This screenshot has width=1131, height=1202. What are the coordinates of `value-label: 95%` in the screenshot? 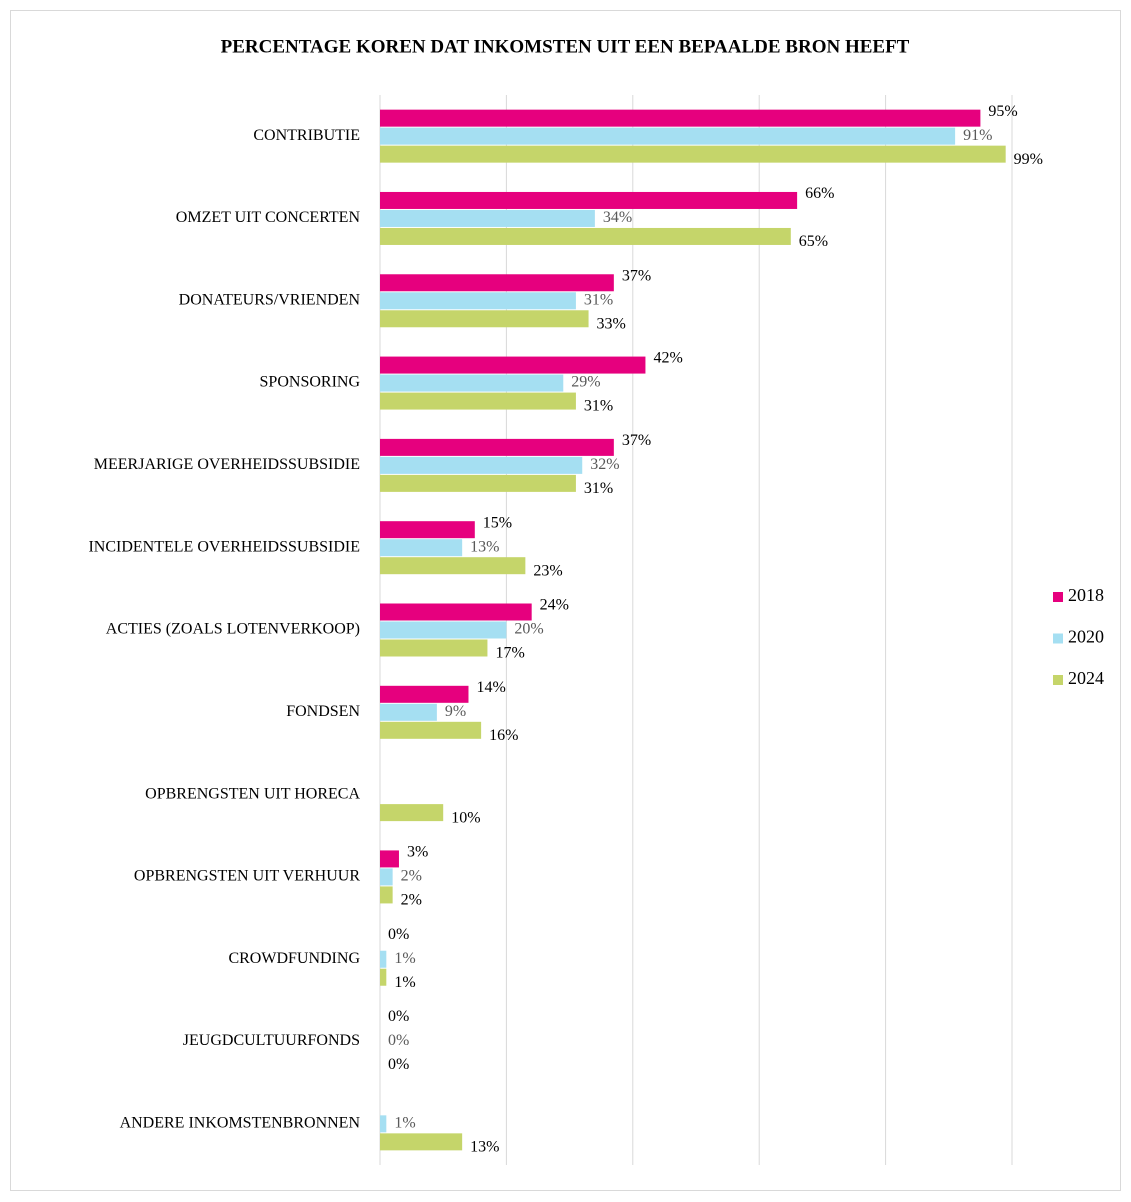 It's located at (1002, 111).